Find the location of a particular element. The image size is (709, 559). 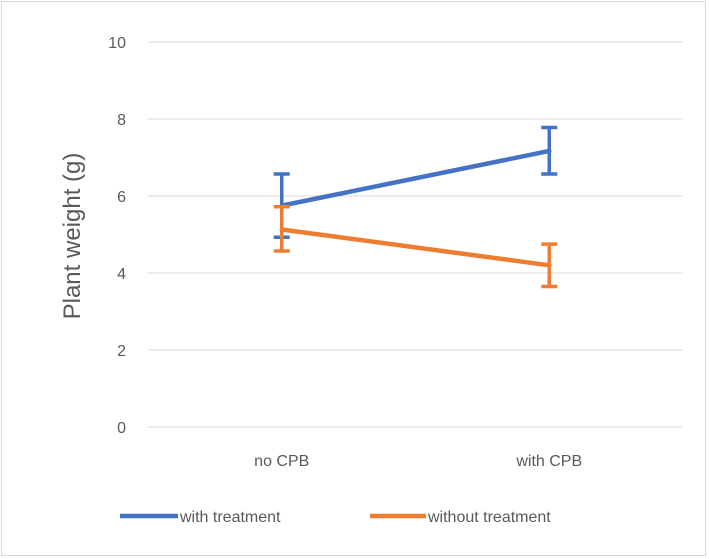

legend-label: without treatment is located at coordinates (489, 517).